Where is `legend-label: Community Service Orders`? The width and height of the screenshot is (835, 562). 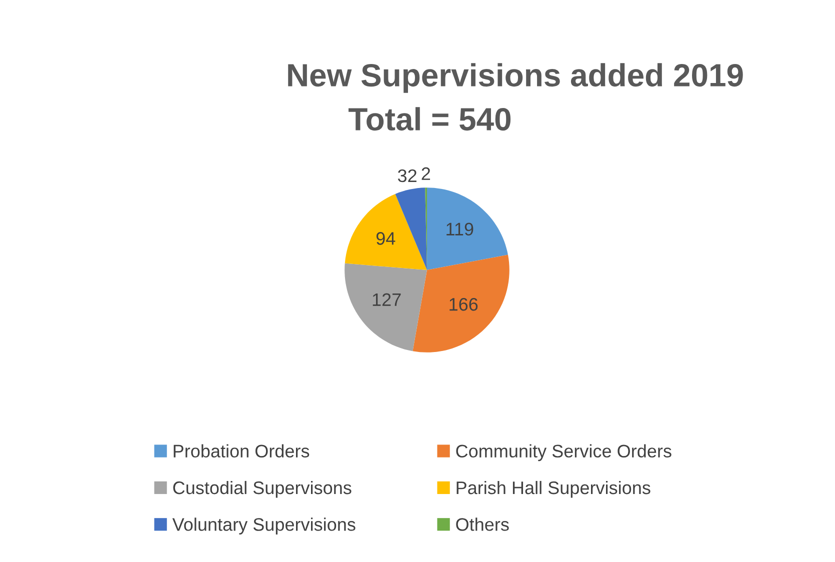 legend-label: Community Service Orders is located at coordinates (564, 453).